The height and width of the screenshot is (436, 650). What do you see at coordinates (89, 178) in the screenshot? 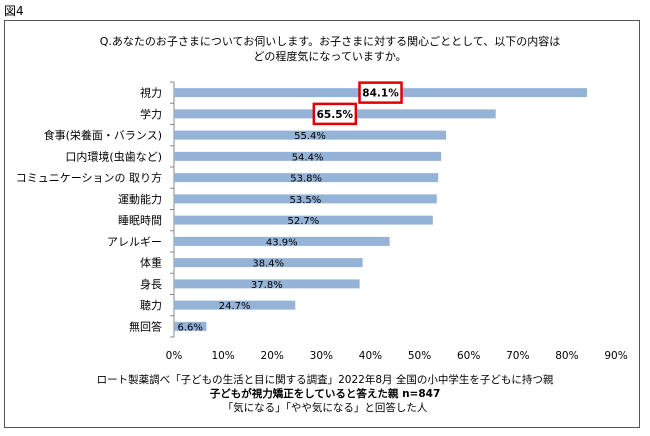
I see `category-label: コミュニケーションの 取り方` at bounding box center [89, 178].